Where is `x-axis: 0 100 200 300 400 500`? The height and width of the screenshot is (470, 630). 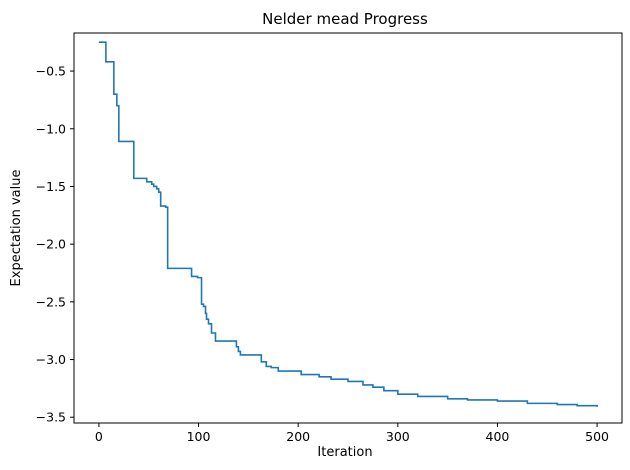
x-axis: 0 100 200 300 400 500 is located at coordinates (352, 433).